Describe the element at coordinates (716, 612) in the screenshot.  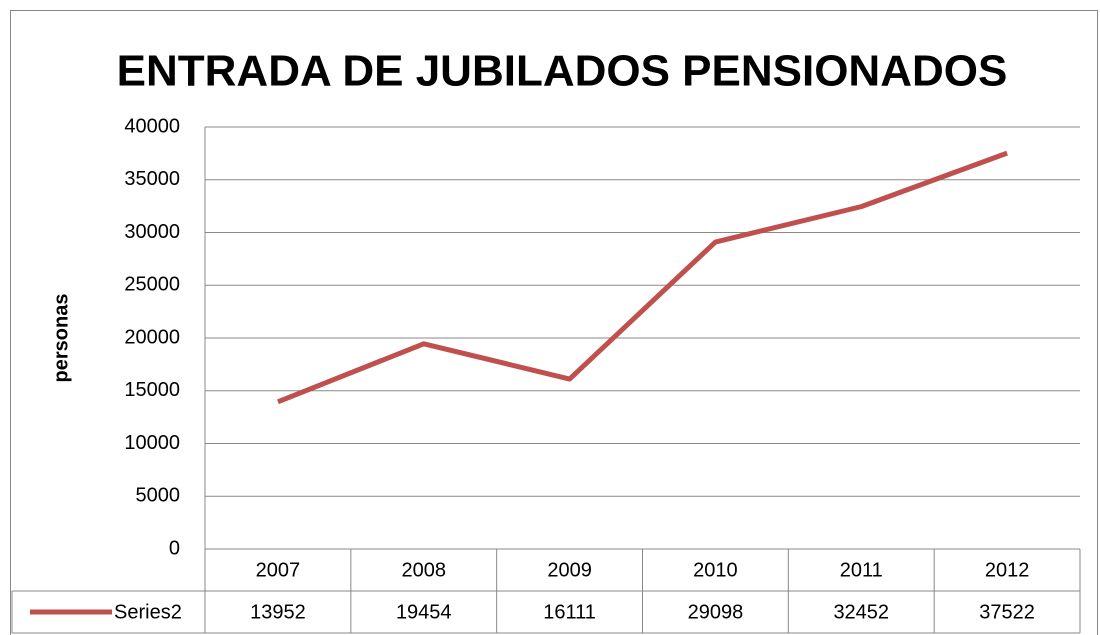
I see `table-value: 29098` at that location.